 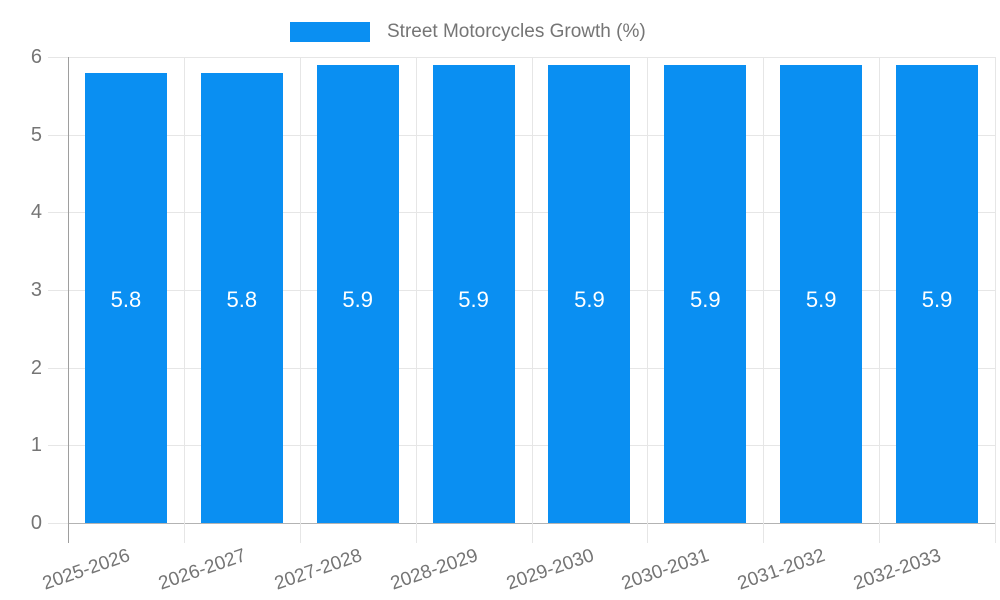 I want to click on bar-2029-2030, so click(x=589, y=293).